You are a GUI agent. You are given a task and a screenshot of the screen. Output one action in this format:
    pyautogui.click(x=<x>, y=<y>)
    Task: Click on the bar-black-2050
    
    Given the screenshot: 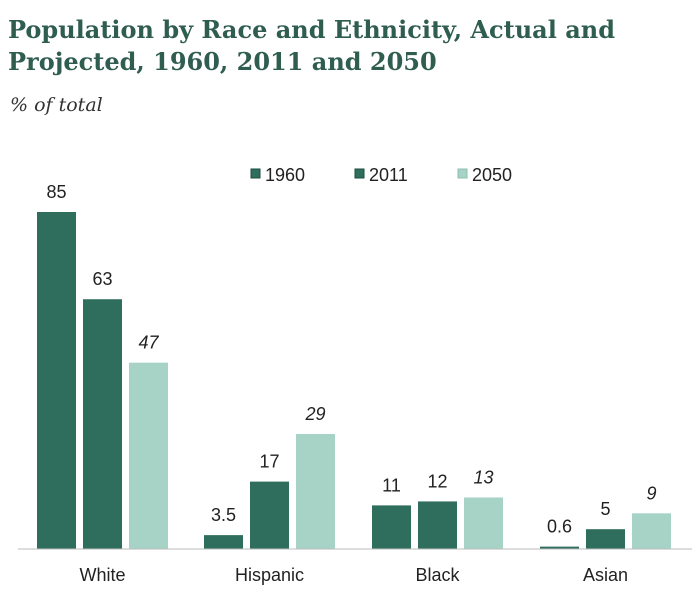 What is the action you would take?
    pyautogui.click(x=483, y=523)
    